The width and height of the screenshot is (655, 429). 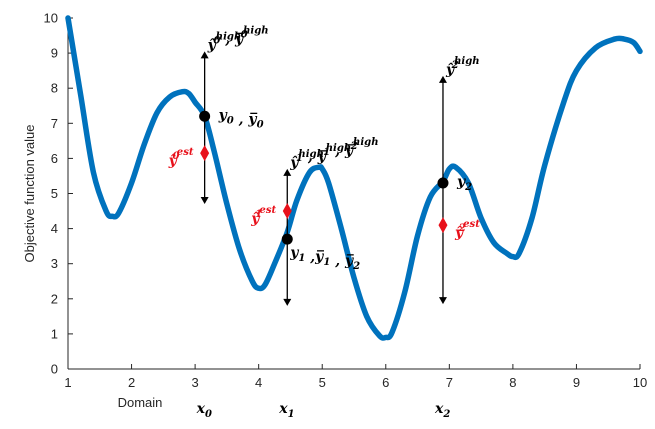 I want to click on estimate-label-0: ŷest0, so click(x=181, y=158).